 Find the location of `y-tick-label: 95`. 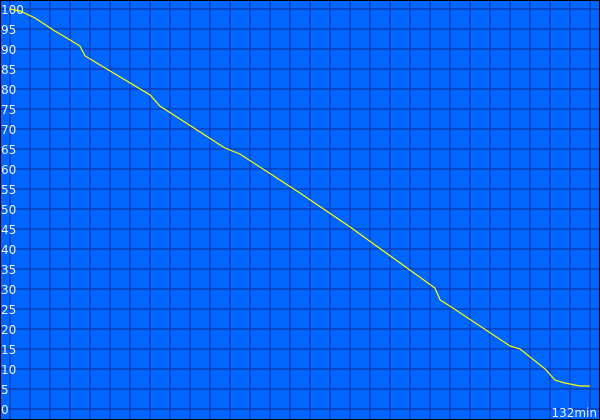

y-tick-label: 95 is located at coordinates (8, 30).